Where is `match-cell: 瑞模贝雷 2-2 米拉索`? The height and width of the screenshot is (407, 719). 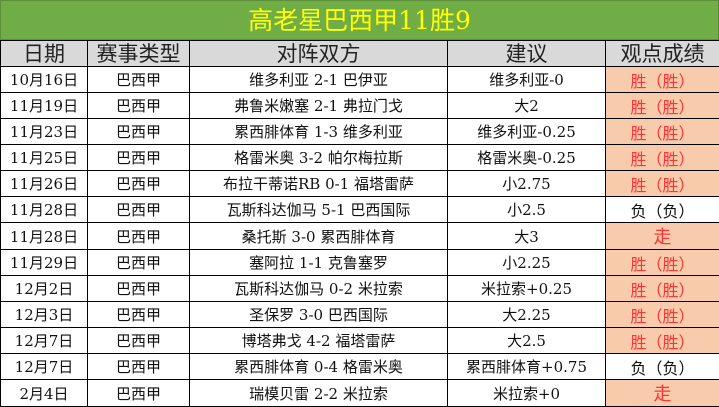
match-cell: 瑞模贝雷 2-2 米拉索 is located at coordinates (319, 393).